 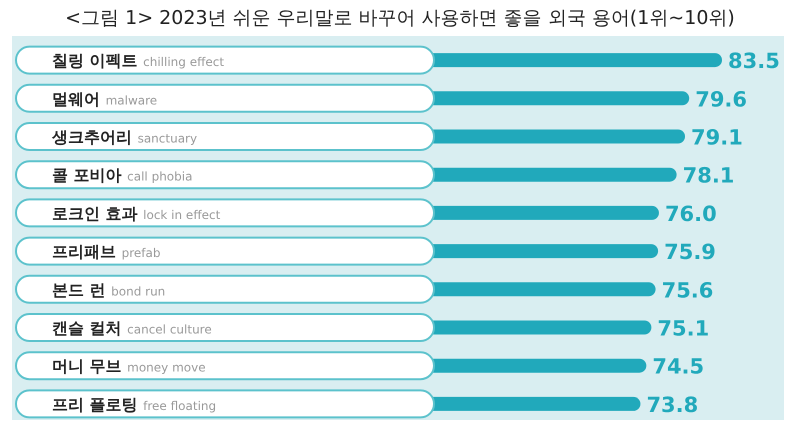 What do you see at coordinates (690, 214) in the screenshot?
I see `data-label: 76.0` at bounding box center [690, 214].